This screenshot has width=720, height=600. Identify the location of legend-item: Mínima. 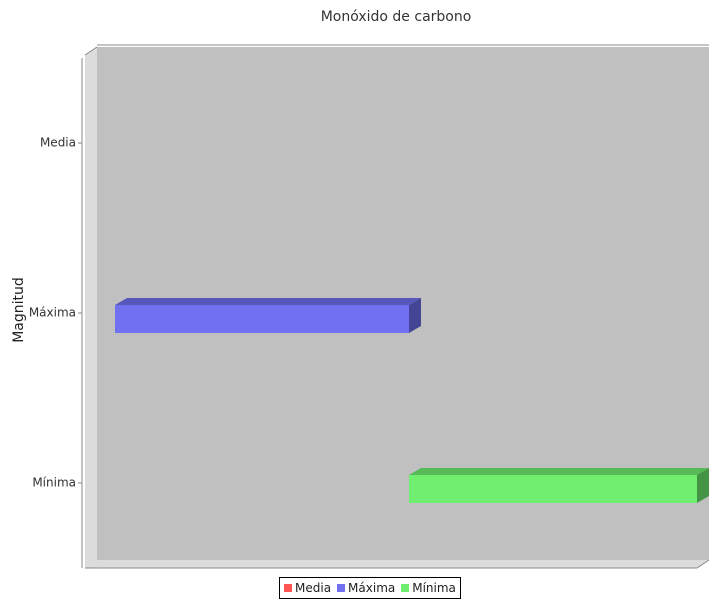
(428, 588).